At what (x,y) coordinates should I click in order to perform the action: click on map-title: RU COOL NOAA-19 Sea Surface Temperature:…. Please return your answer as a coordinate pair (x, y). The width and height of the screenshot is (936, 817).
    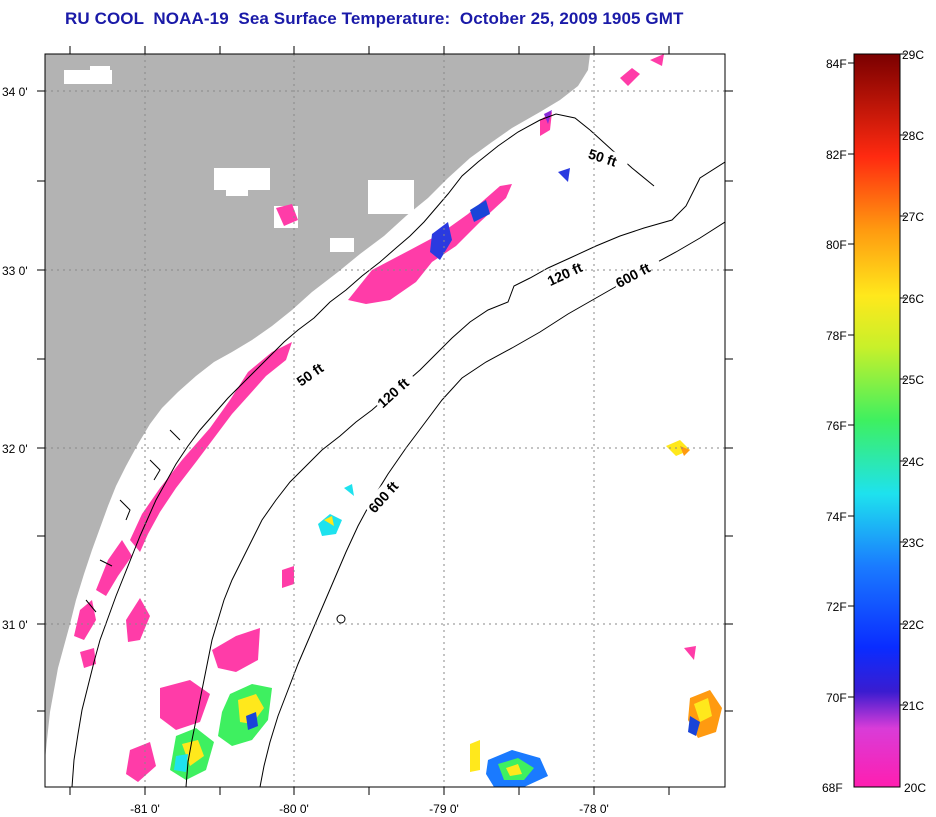
    Looking at the image, I should click on (374, 18).